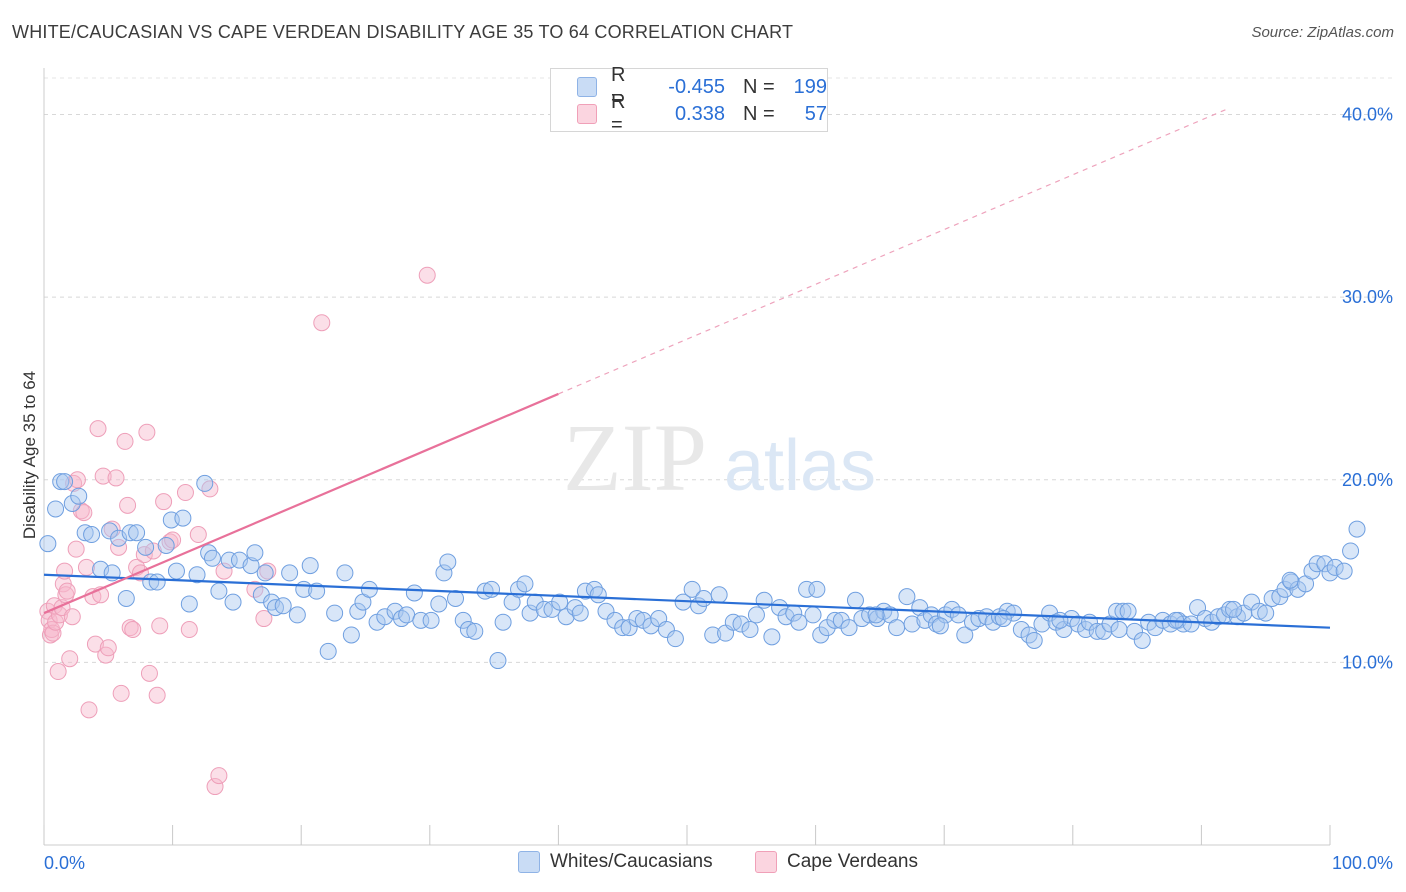 This screenshot has height=892, width=1406. What do you see at coordinates (618, 86) in the screenshot?
I see `legend-r-label: R =` at bounding box center [618, 86].